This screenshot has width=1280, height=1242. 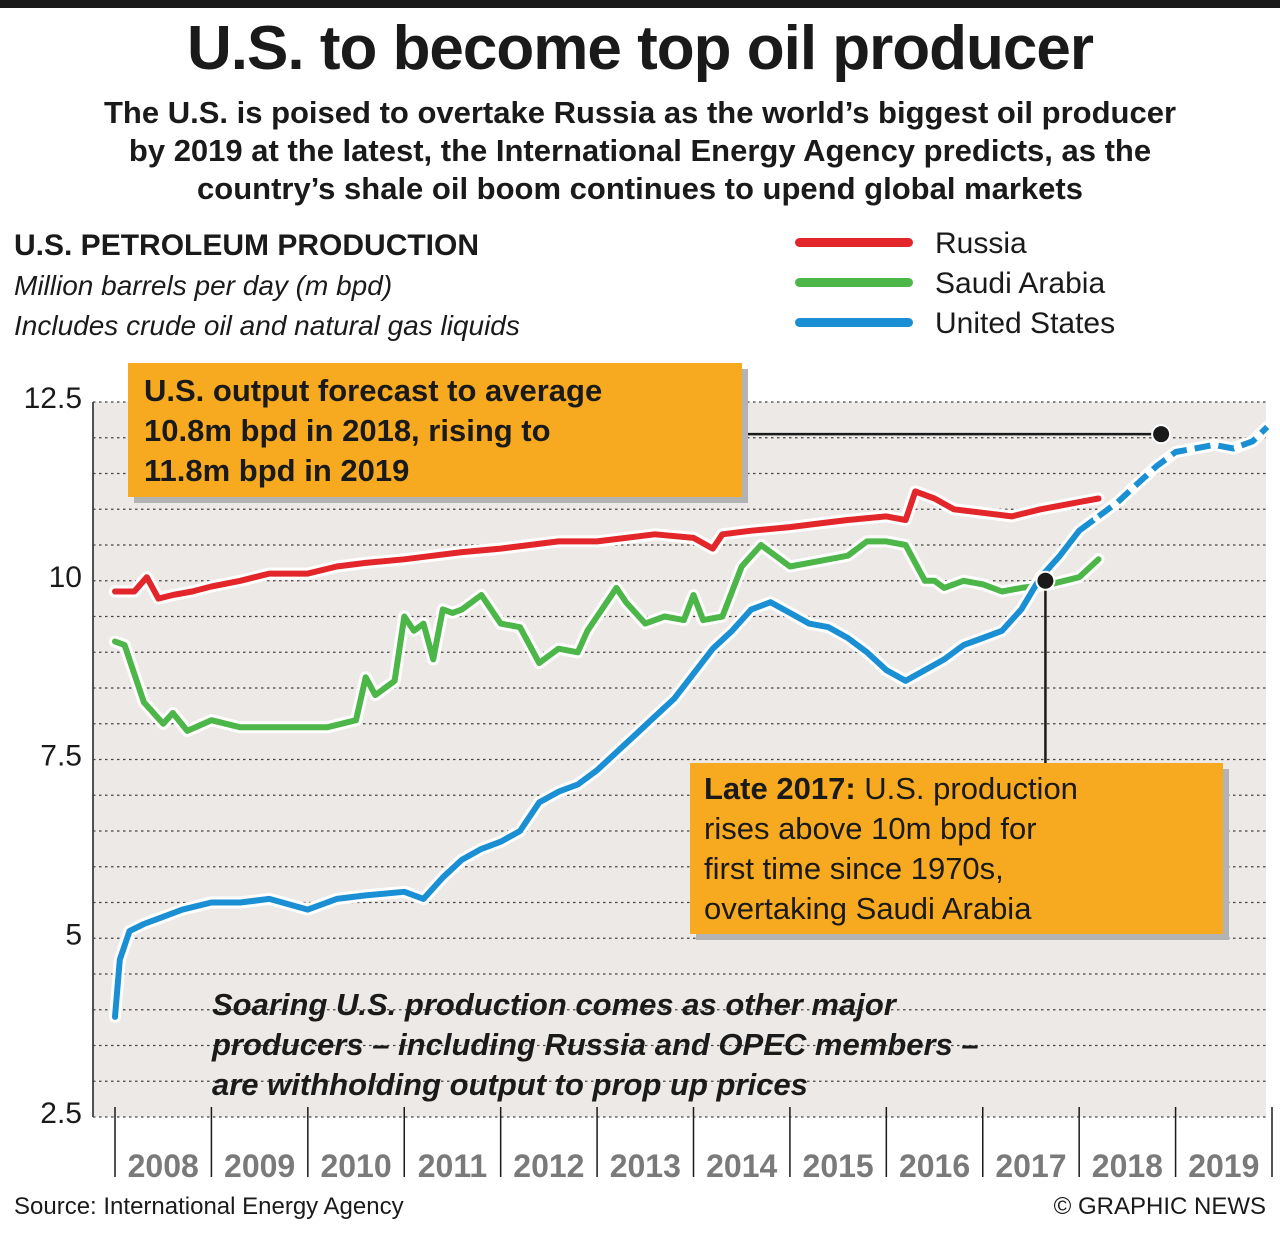 I want to click on x-tick-label: 2016, so click(x=934, y=1166).